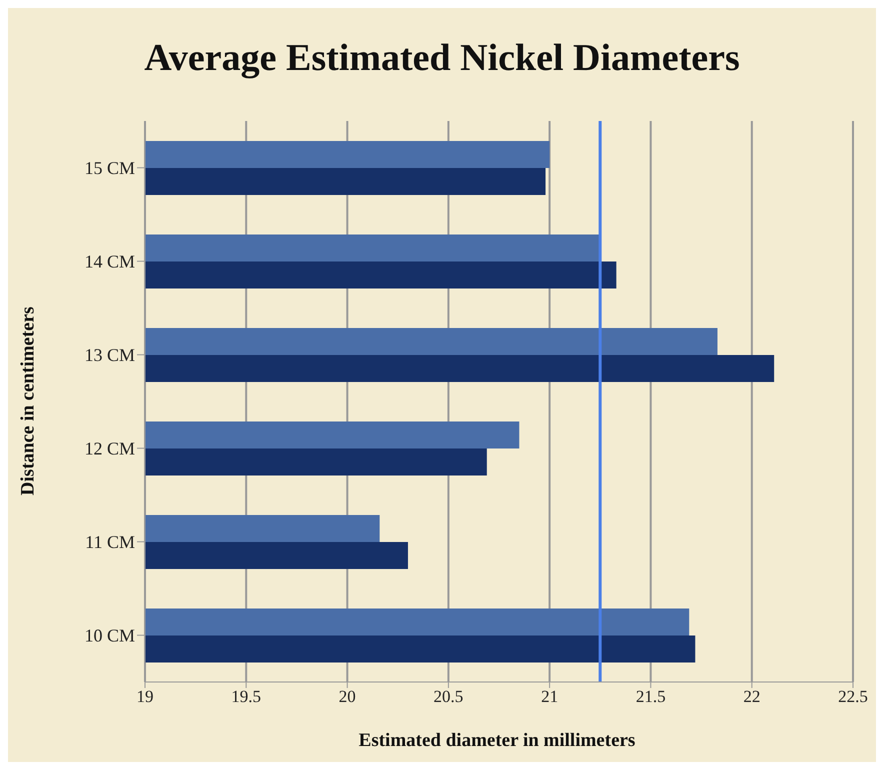 Image resolution: width=884 pixels, height=770 pixels. Describe the element at coordinates (442, 58) in the screenshot. I see `chart-title: Average Estimated Nickel Diameters` at that location.